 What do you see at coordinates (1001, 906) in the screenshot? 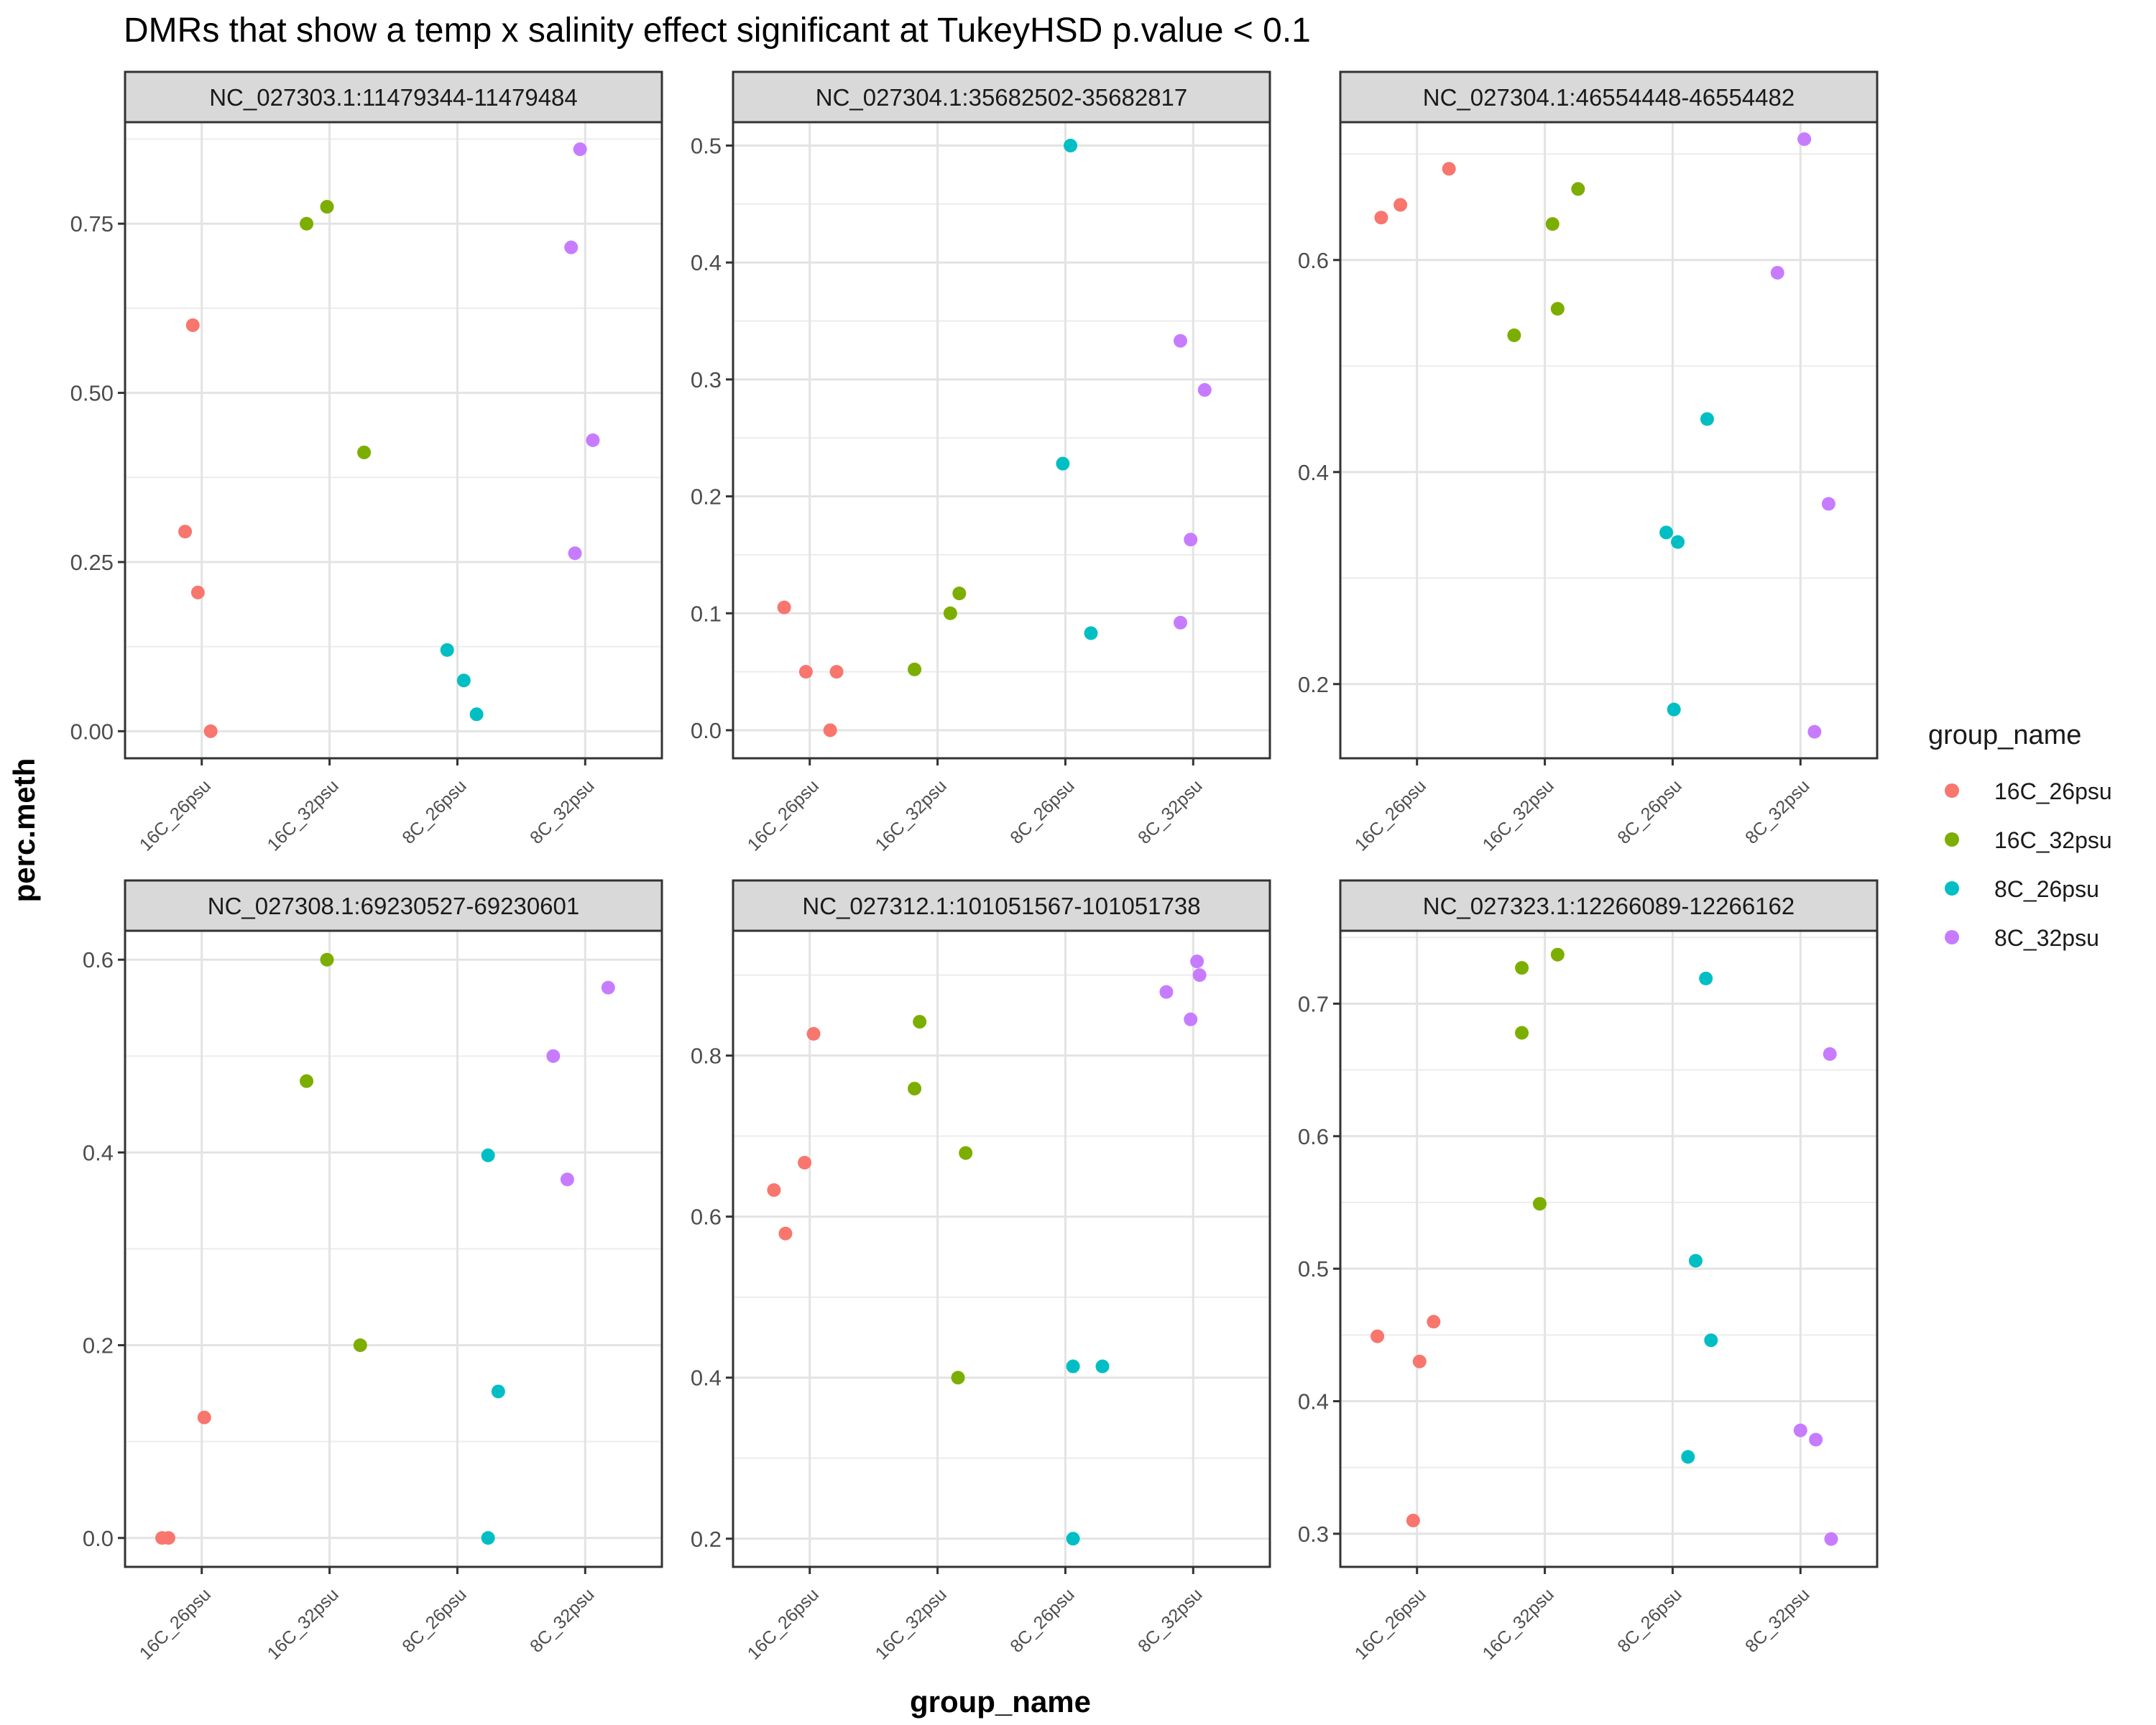
I see `facet-strip-label: NC_027312.1:101051567-101051738` at bounding box center [1001, 906].